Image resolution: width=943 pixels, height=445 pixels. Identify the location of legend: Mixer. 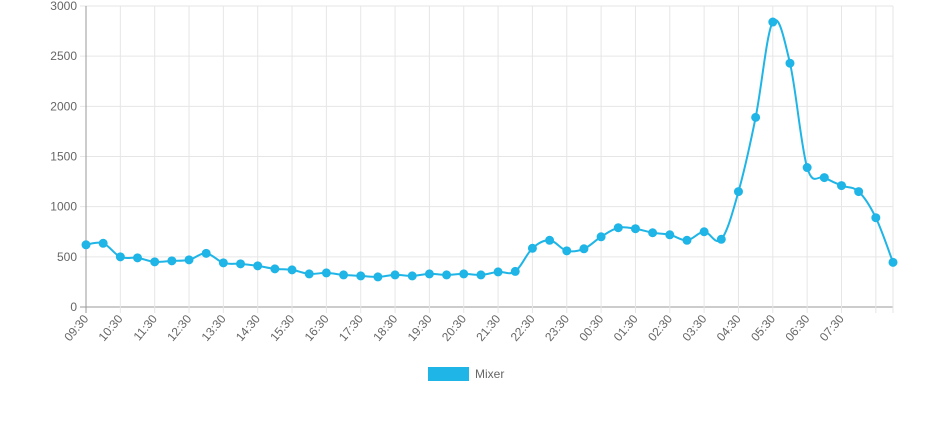
(466, 374).